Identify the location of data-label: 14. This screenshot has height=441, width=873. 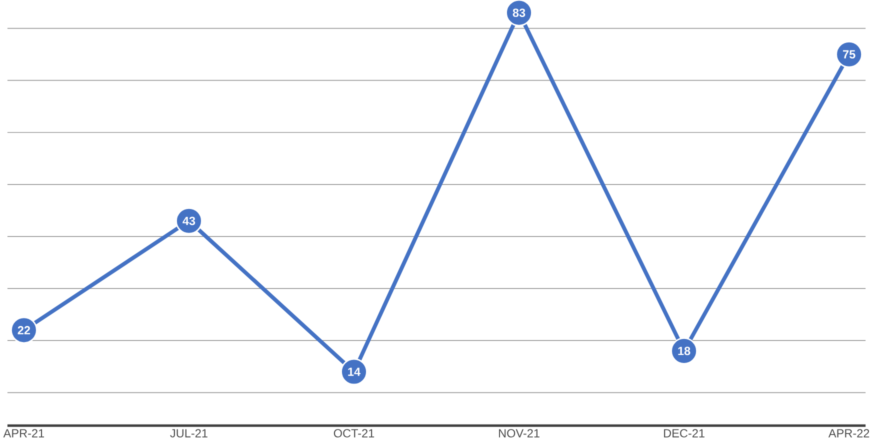
(354, 372).